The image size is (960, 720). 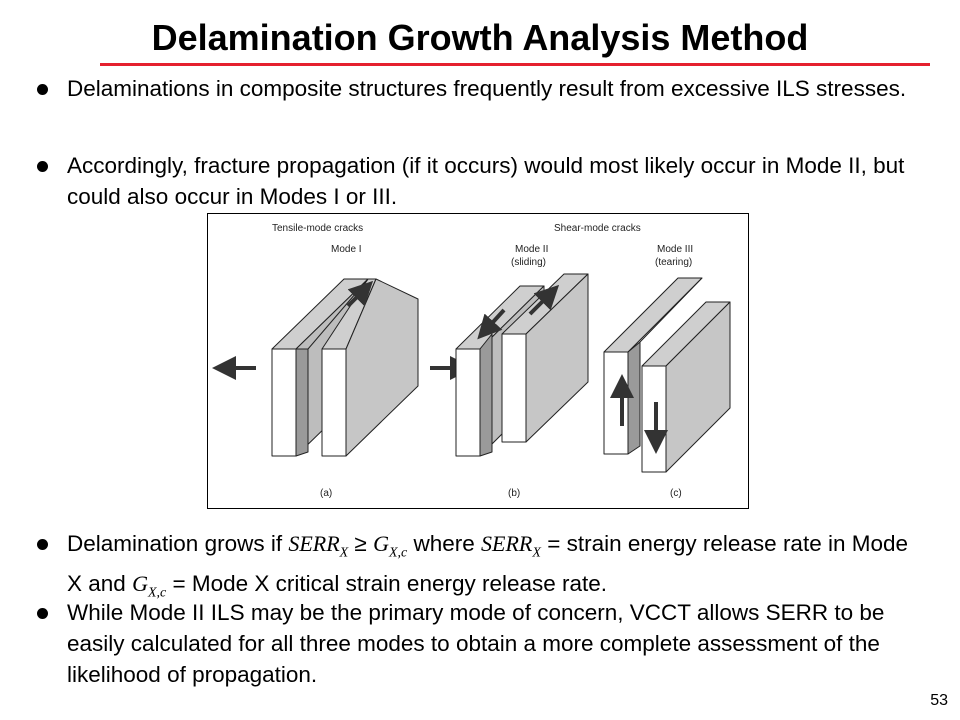 I want to click on mode-2-label: Mode II, so click(x=531, y=249).